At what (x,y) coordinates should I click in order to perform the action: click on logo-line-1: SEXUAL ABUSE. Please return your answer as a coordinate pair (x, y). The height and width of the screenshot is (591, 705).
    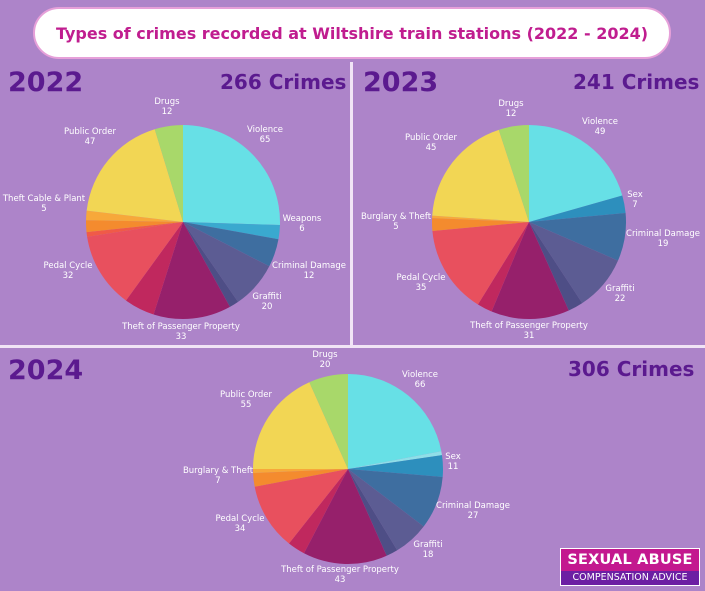
    Looking at the image, I should click on (630, 560).